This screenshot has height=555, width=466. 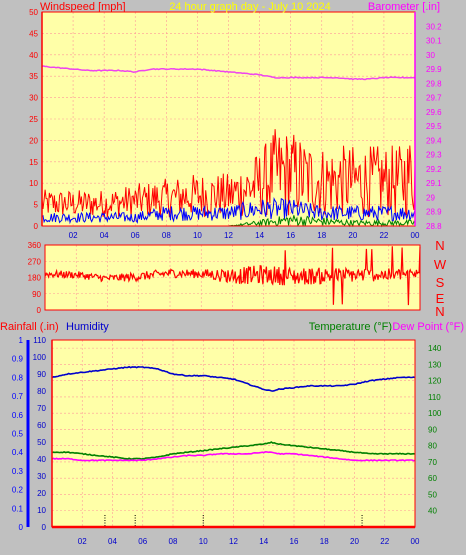 What do you see at coordinates (41, 374) in the screenshot?
I see `y-humidity-tick-label: 90` at bounding box center [41, 374].